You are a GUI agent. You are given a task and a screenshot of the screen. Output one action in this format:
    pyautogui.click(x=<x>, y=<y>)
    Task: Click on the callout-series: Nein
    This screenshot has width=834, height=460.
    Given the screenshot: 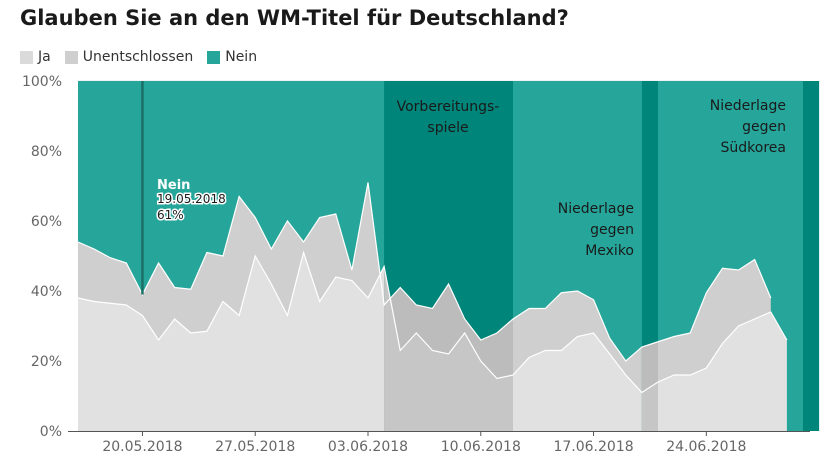 What is the action you would take?
    pyautogui.click(x=173, y=185)
    